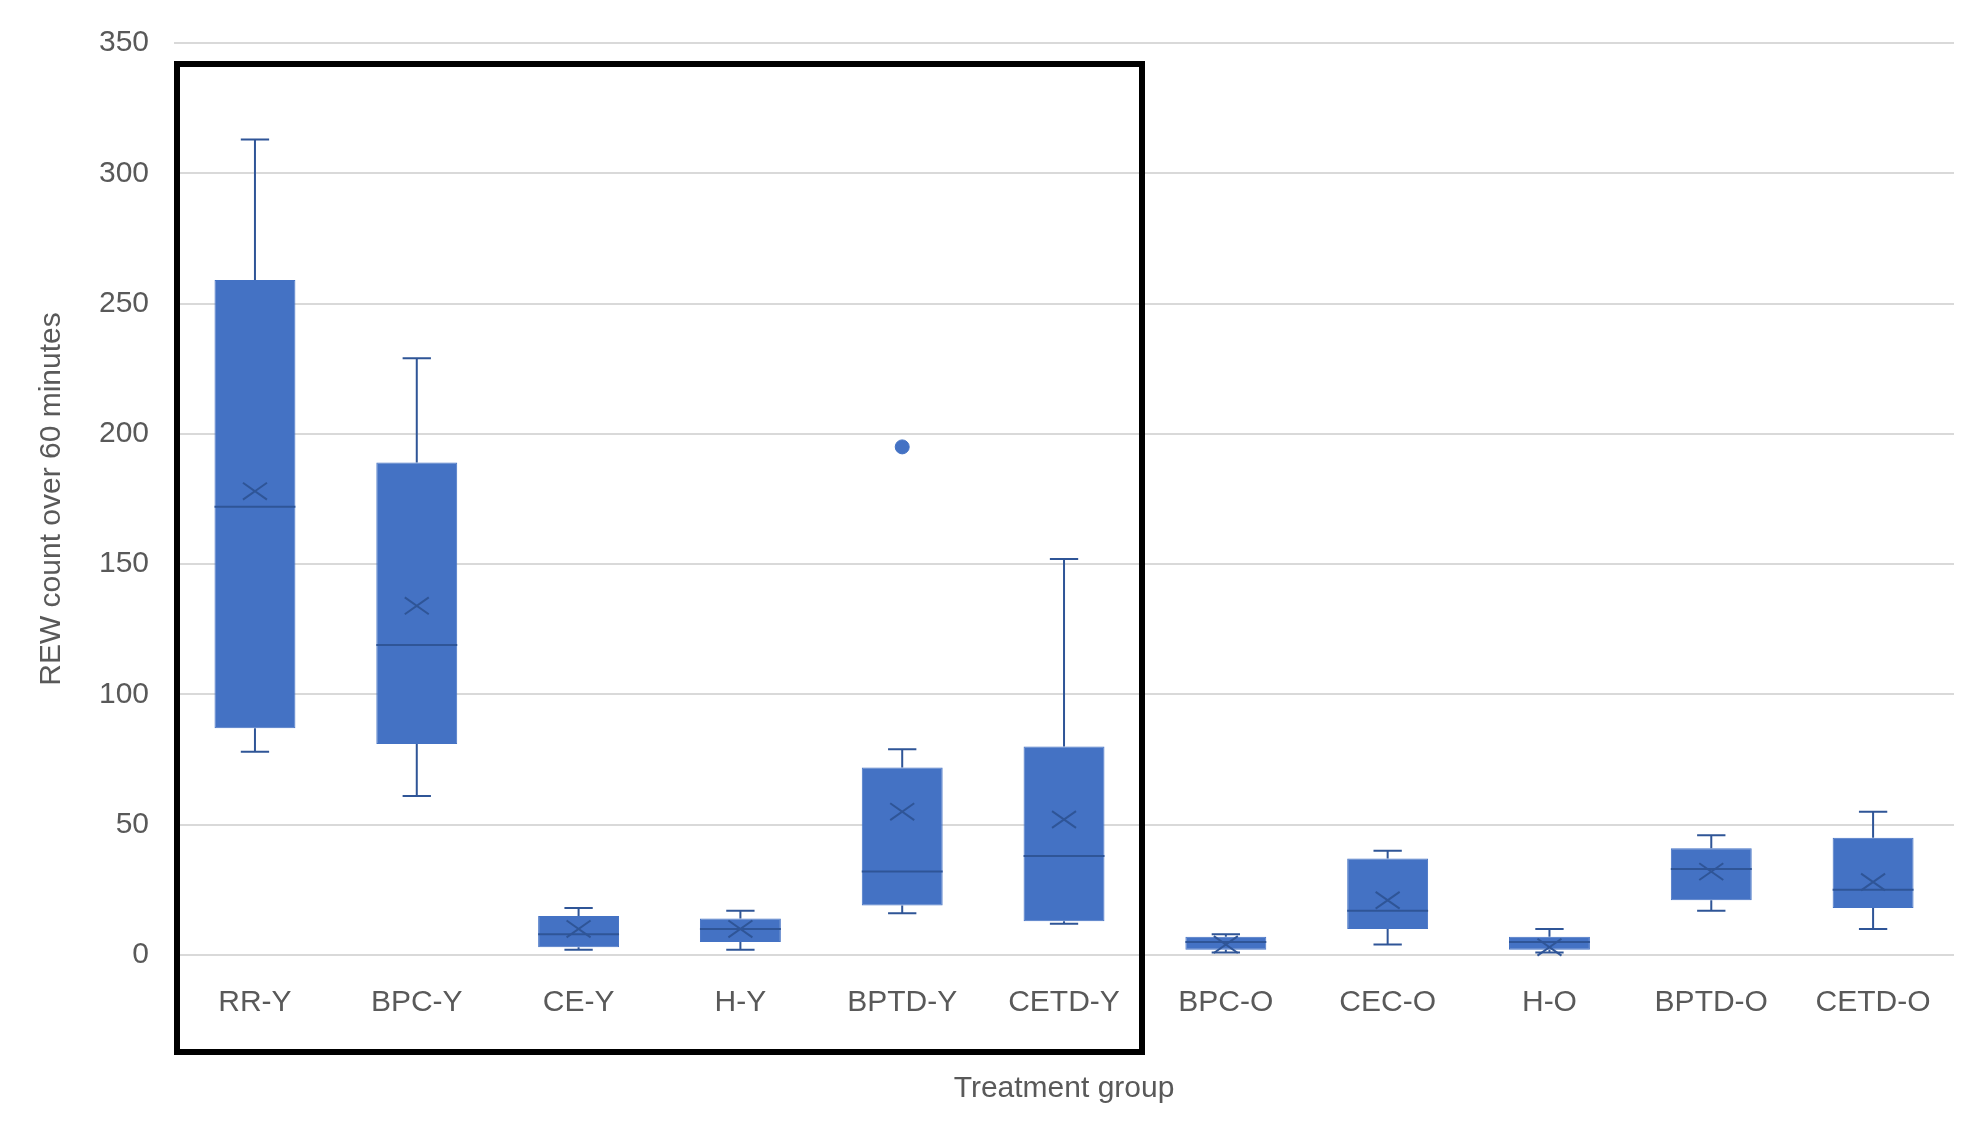 The image size is (1964, 1131). What do you see at coordinates (124, 171) in the screenshot?
I see `y-tick-label: 300` at bounding box center [124, 171].